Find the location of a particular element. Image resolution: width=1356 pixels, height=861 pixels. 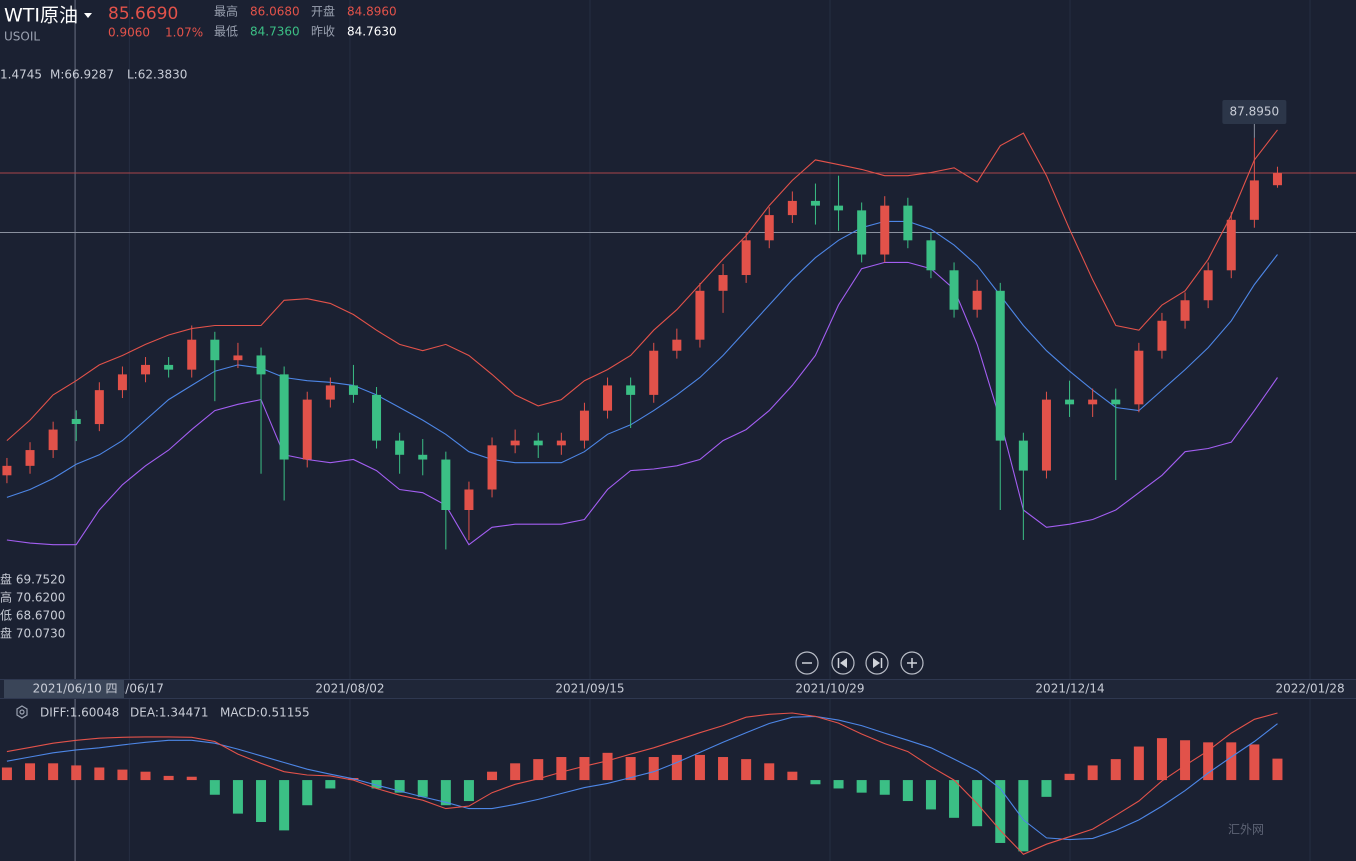

crosshair-x-label: 2021/06/10 四 is located at coordinates (75, 689).